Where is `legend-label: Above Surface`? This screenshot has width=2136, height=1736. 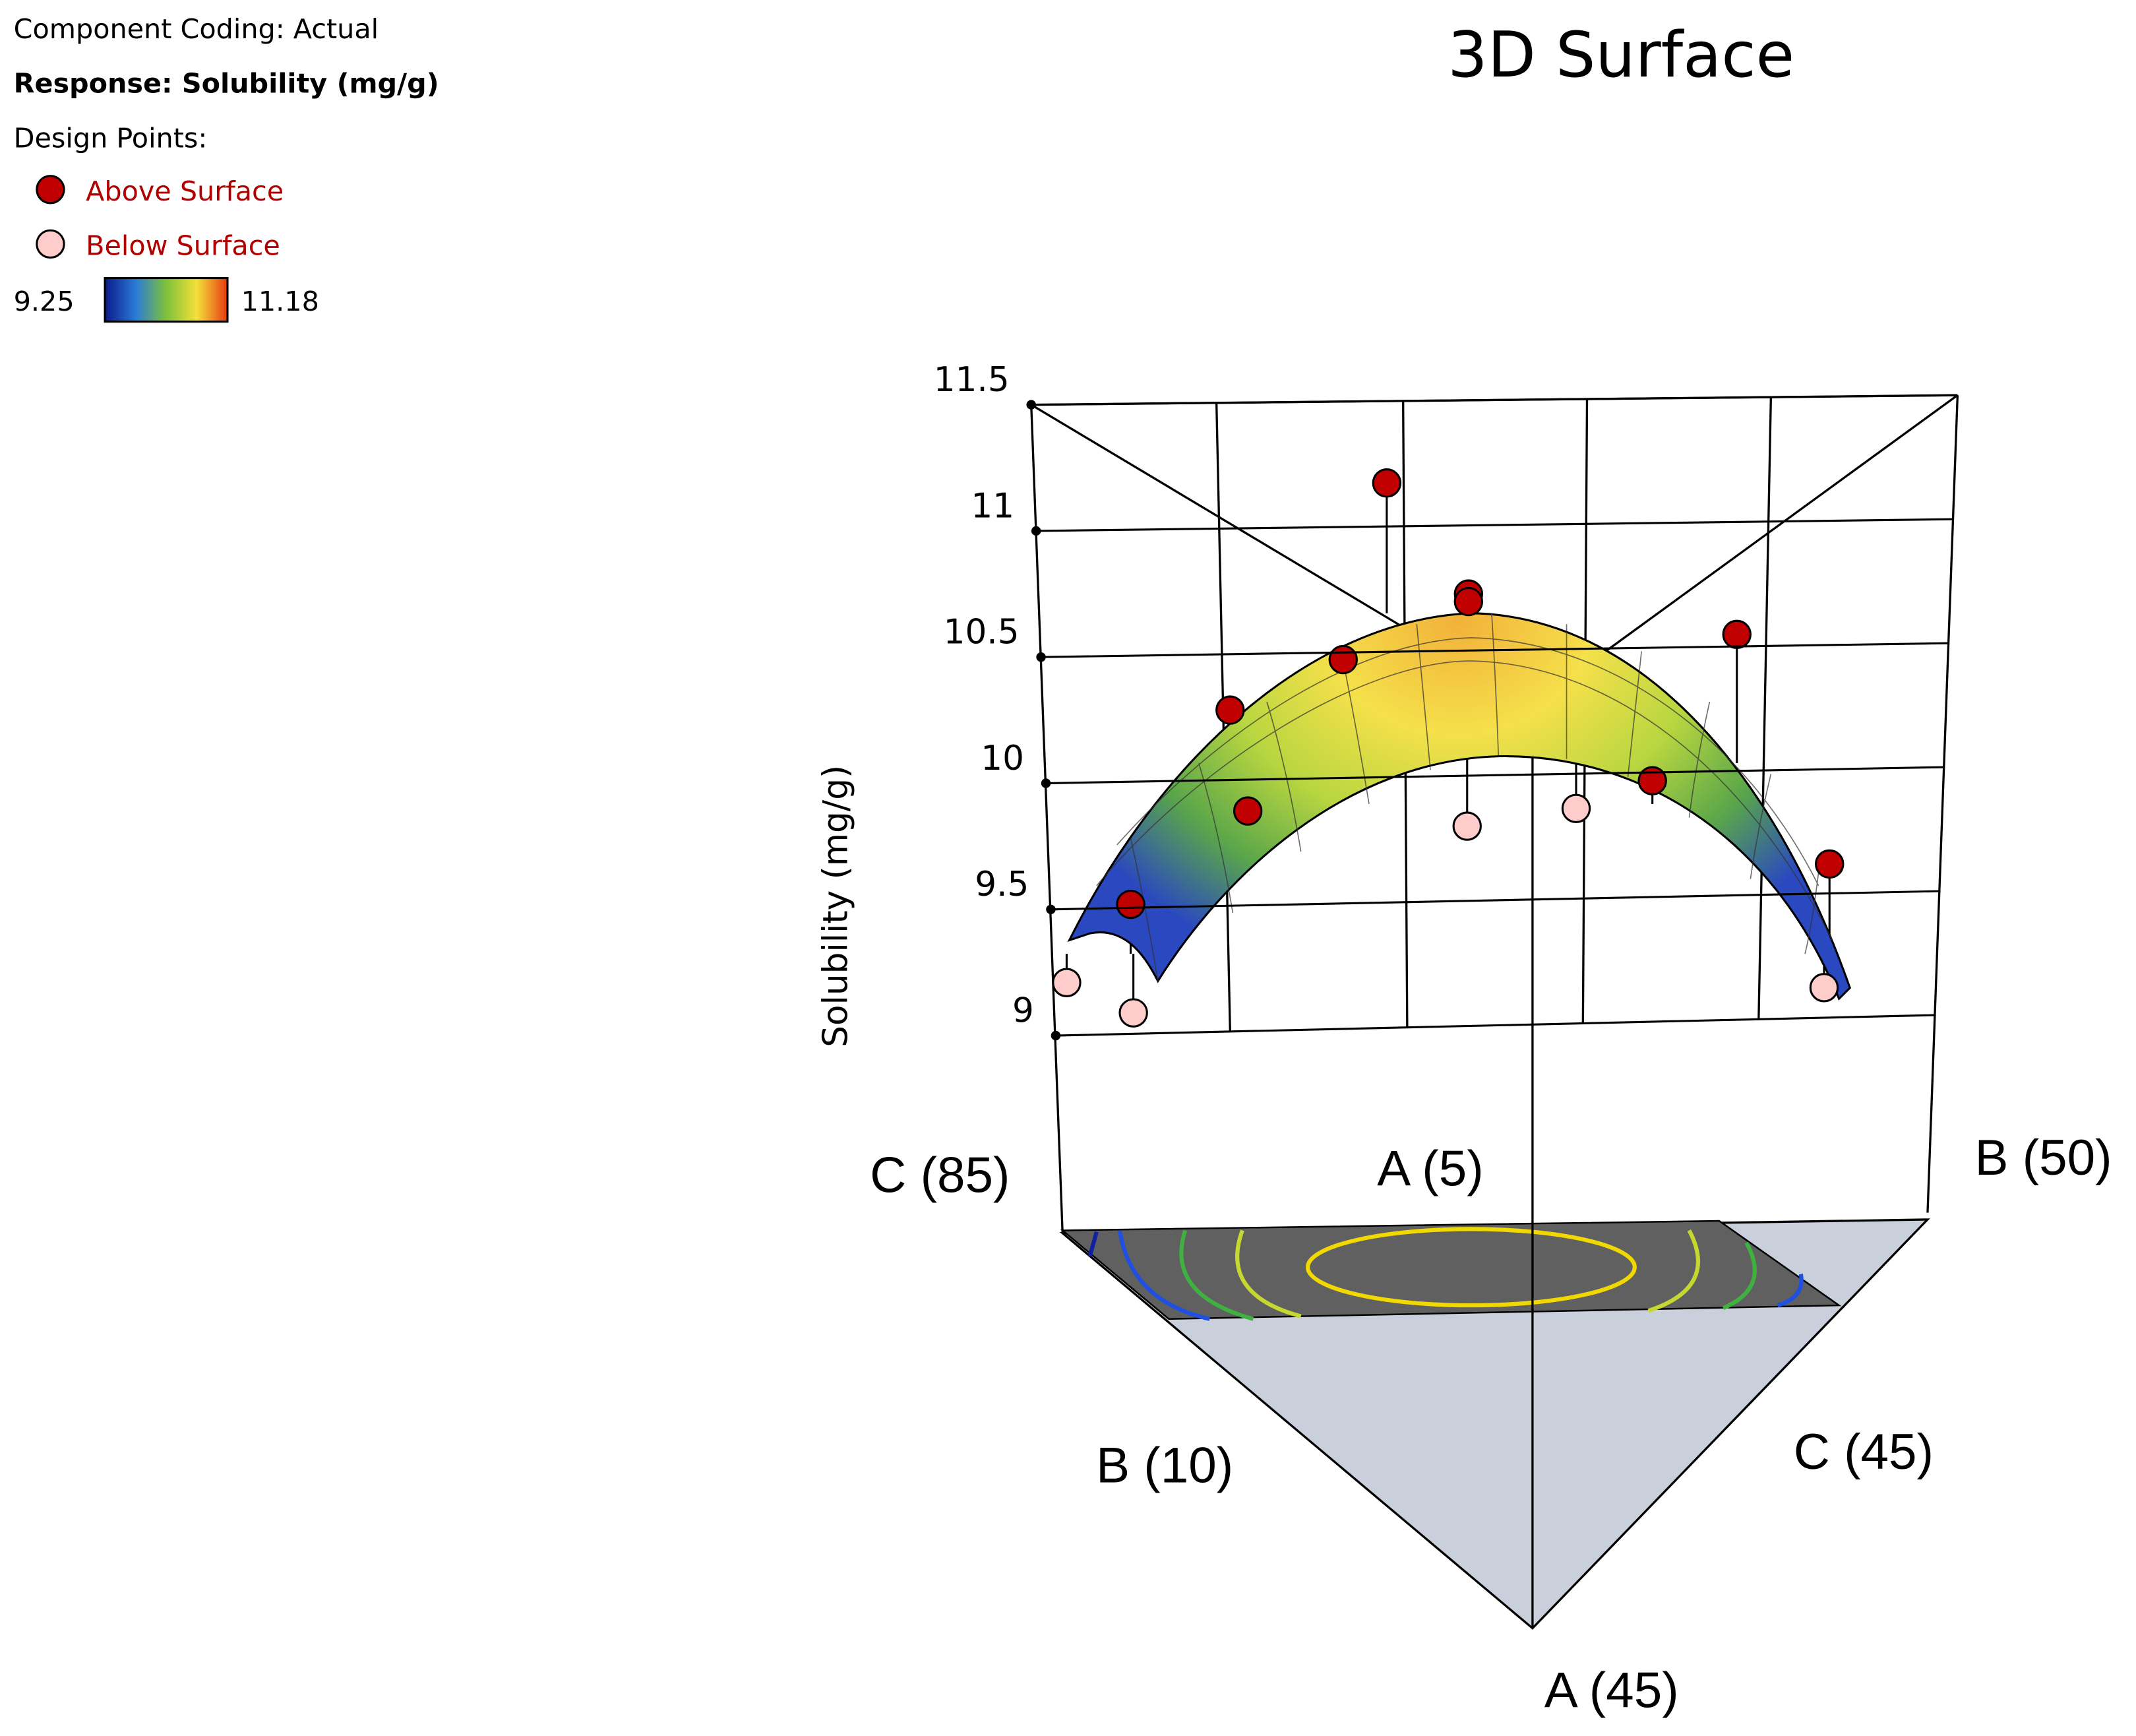 legend-label: Above Surface is located at coordinates (185, 191).